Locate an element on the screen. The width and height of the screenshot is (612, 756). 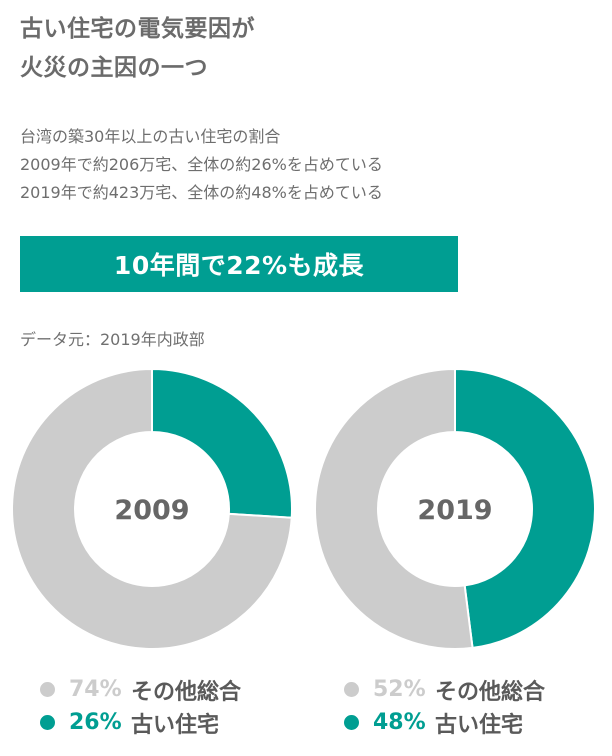
legend-value-old-housing: 48% is located at coordinates (399, 722).